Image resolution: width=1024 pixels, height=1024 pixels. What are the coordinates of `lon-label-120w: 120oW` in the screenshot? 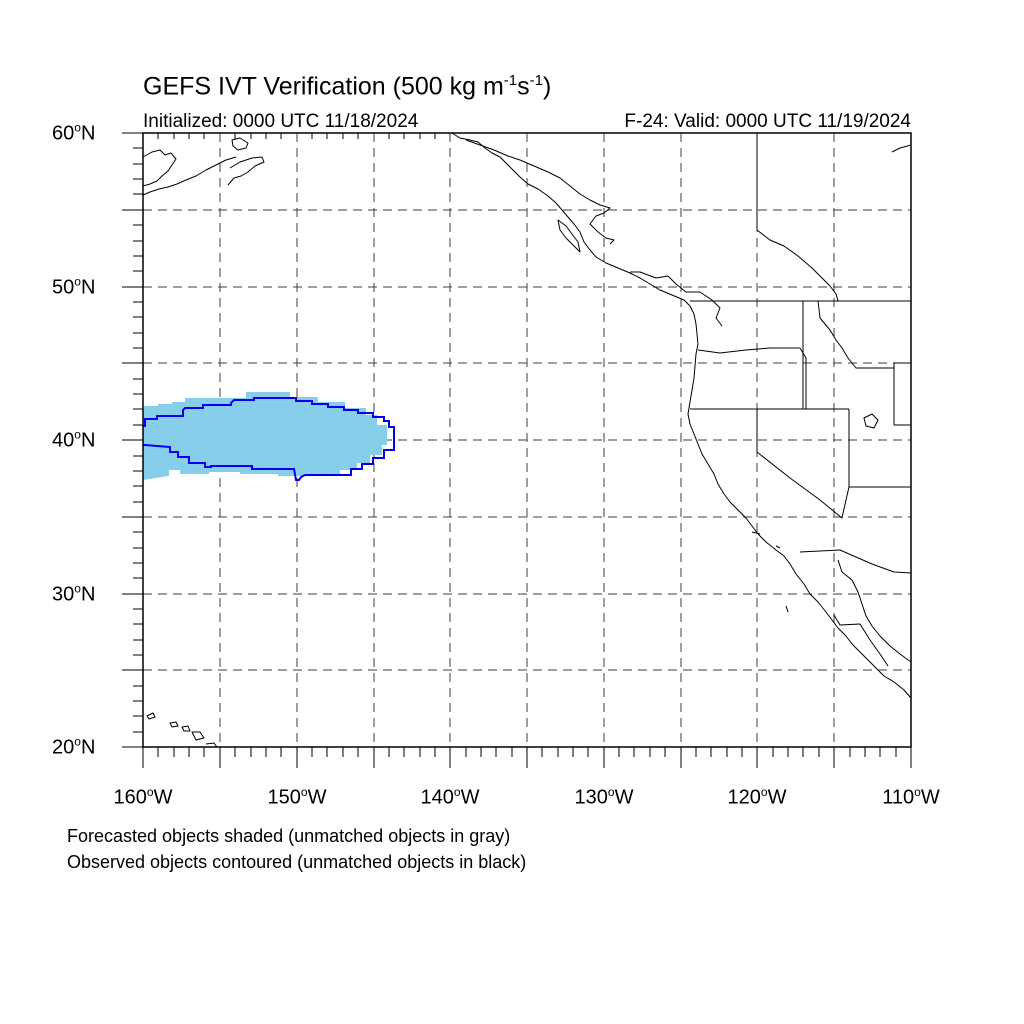 It's located at (757, 797).